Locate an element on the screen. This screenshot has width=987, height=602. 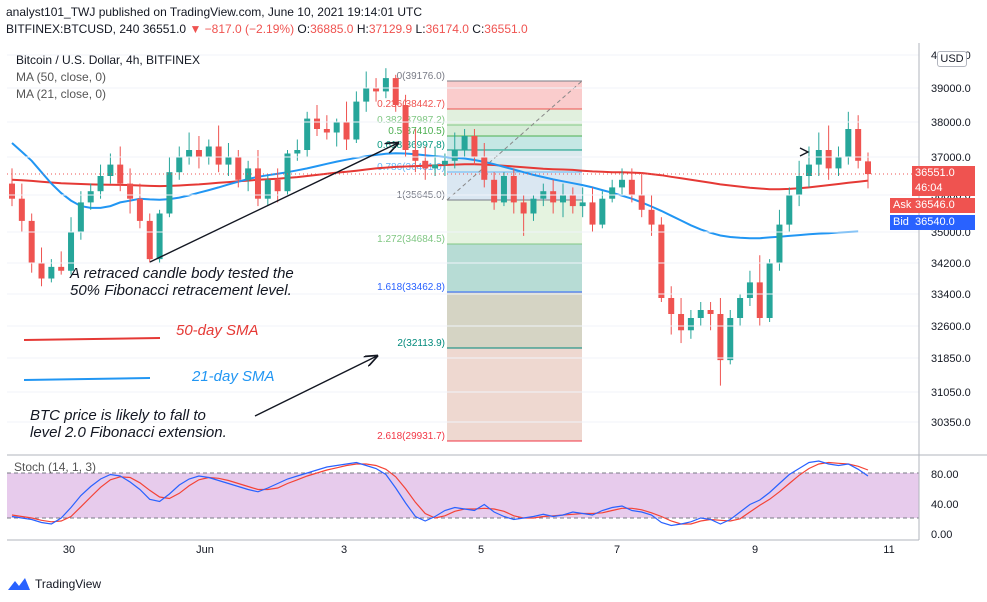
fib-trend-line is located at coordinates (514, 140).